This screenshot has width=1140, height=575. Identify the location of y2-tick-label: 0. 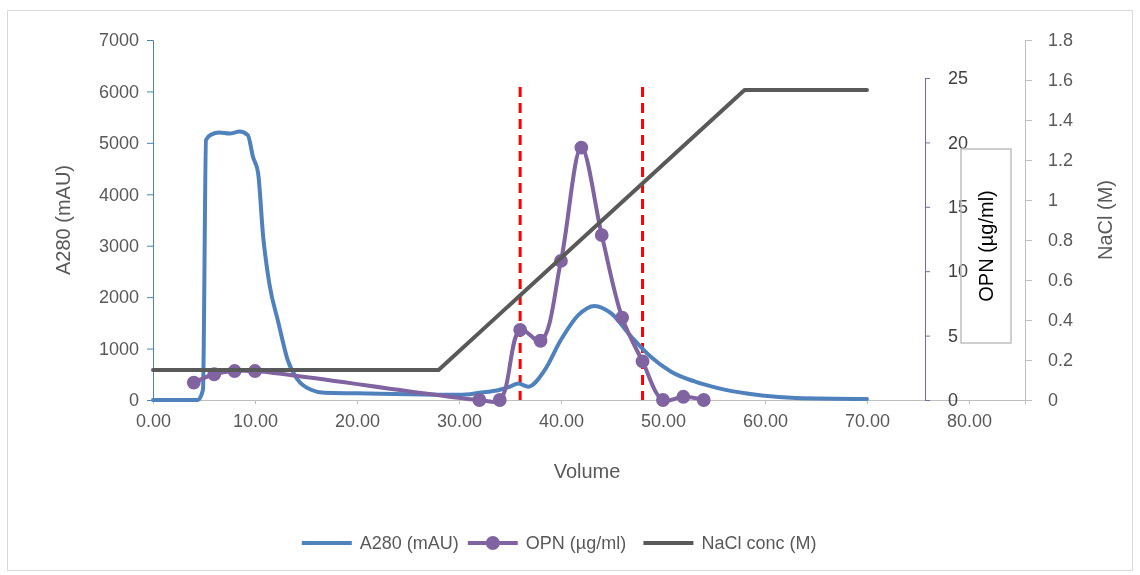
(1053, 400).